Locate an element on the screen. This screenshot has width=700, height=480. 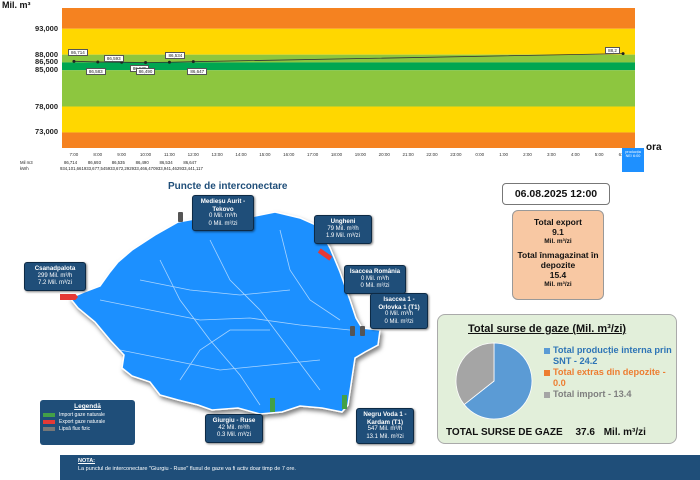
x-tick-label: 16:00 is located at coordinates (289, 154).